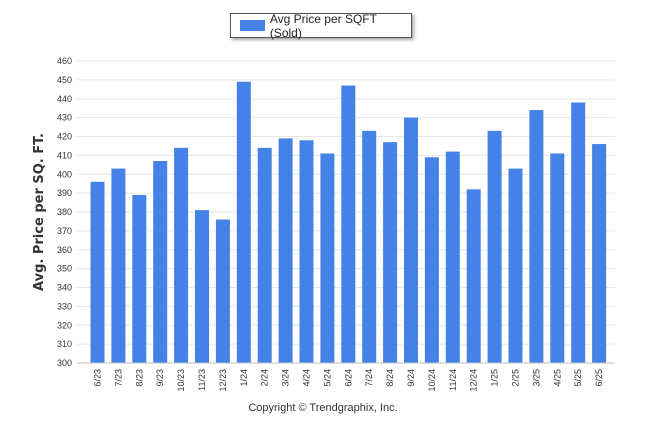 The width and height of the screenshot is (646, 434). What do you see at coordinates (495, 378) in the screenshot?
I see `x-tick-label: 1/25` at bounding box center [495, 378].